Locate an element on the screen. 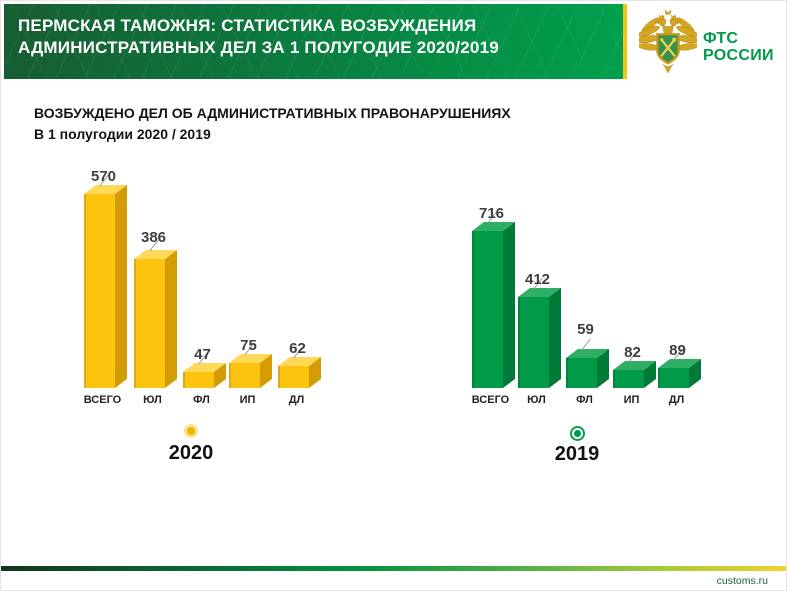 The width and height of the screenshot is (787, 591). chart-heading-line2: В 1 полугодии 2020 / 2019 is located at coordinates (122, 134).